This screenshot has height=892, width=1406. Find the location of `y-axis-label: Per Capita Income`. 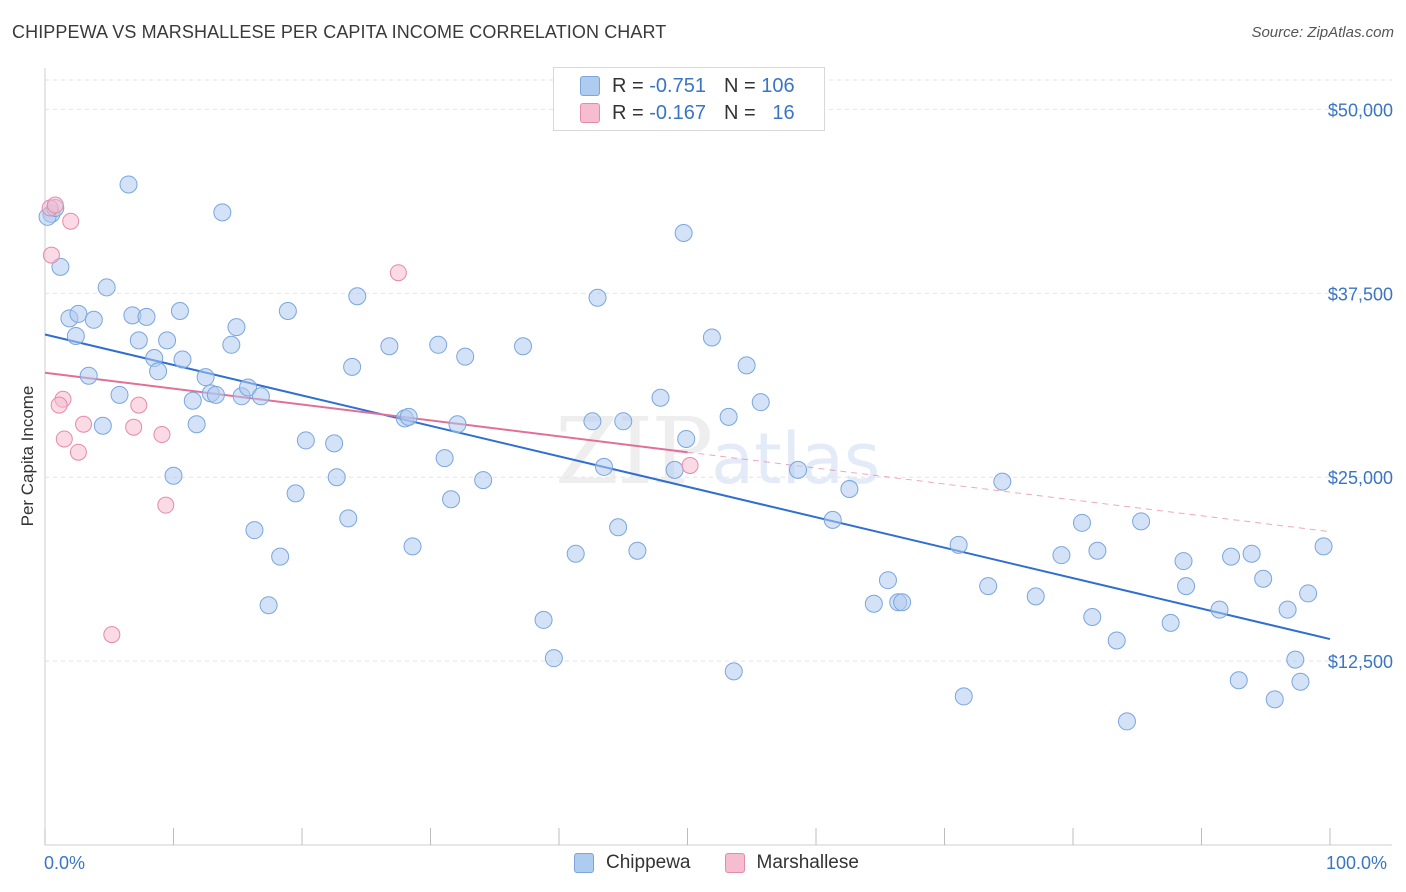

y-axis-label: Per Capita Income is located at coordinates (27, 456).